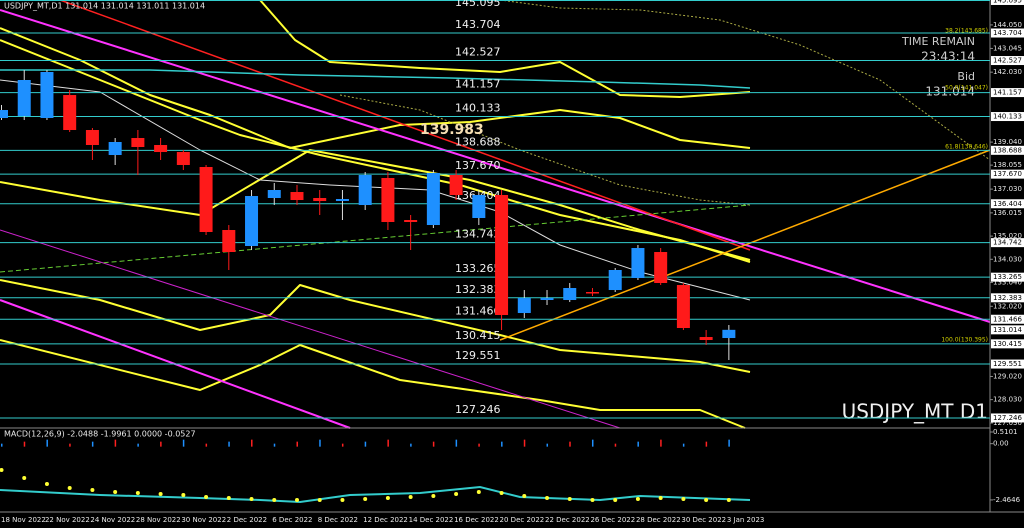  What do you see at coordinates (658, 520) in the screenshot?
I see `x-tick-label: 28 Dec 2022` at bounding box center [658, 520].